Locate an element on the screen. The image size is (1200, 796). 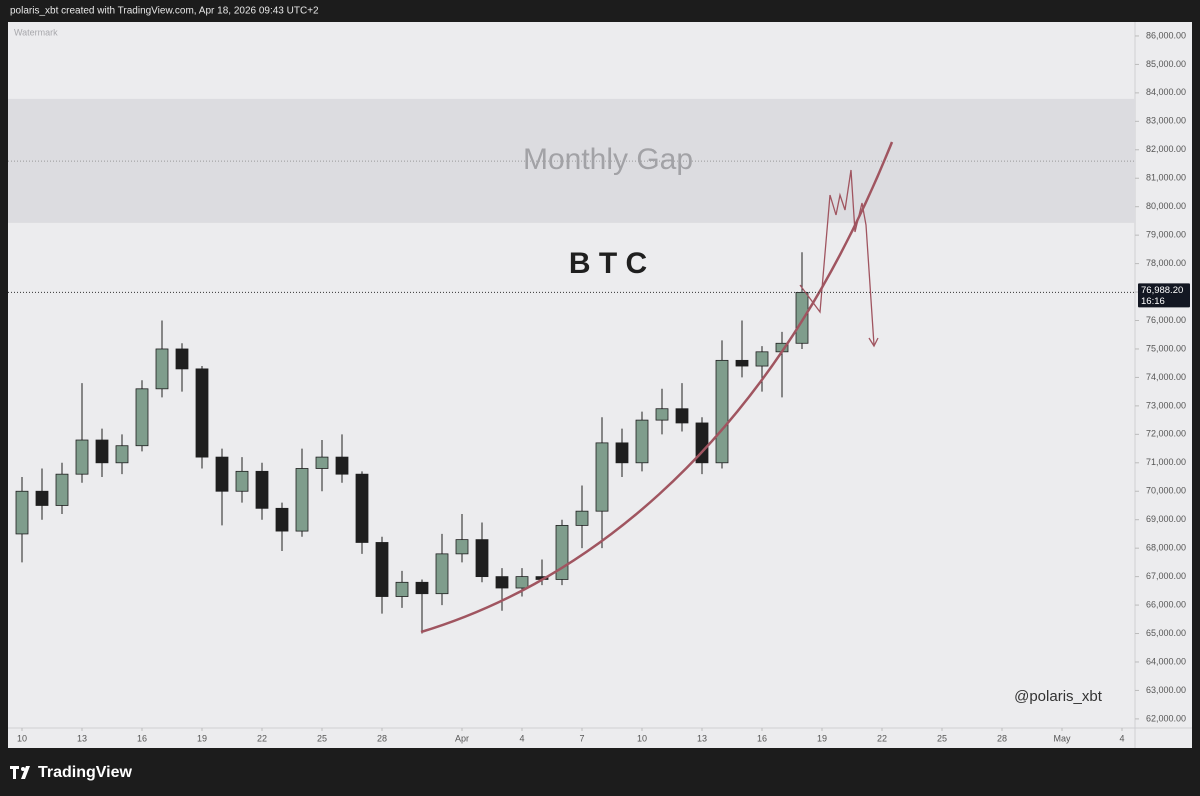
y-tick-label: 78,000.00 is located at coordinates (1166, 263).